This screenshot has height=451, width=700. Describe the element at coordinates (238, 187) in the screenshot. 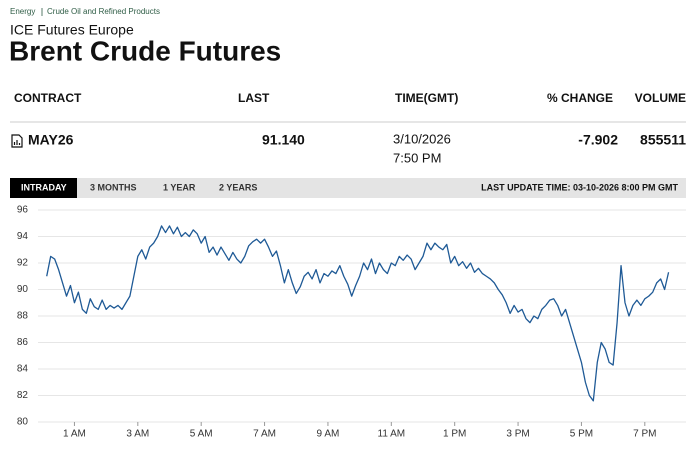

I see `tab: 2 YEARS` at that location.